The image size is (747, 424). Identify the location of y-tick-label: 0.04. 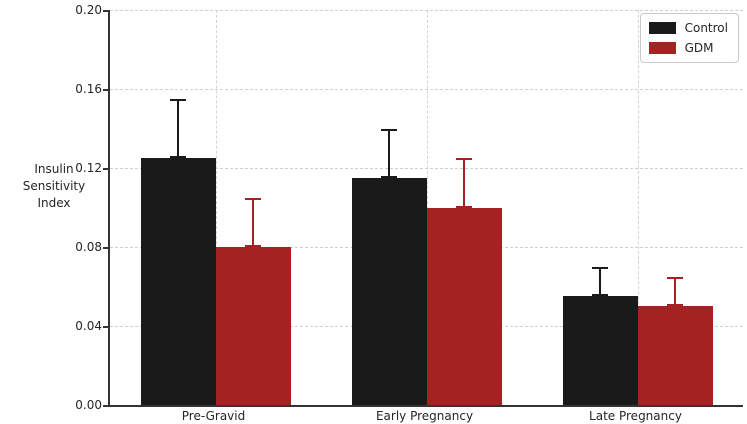
(88, 326).